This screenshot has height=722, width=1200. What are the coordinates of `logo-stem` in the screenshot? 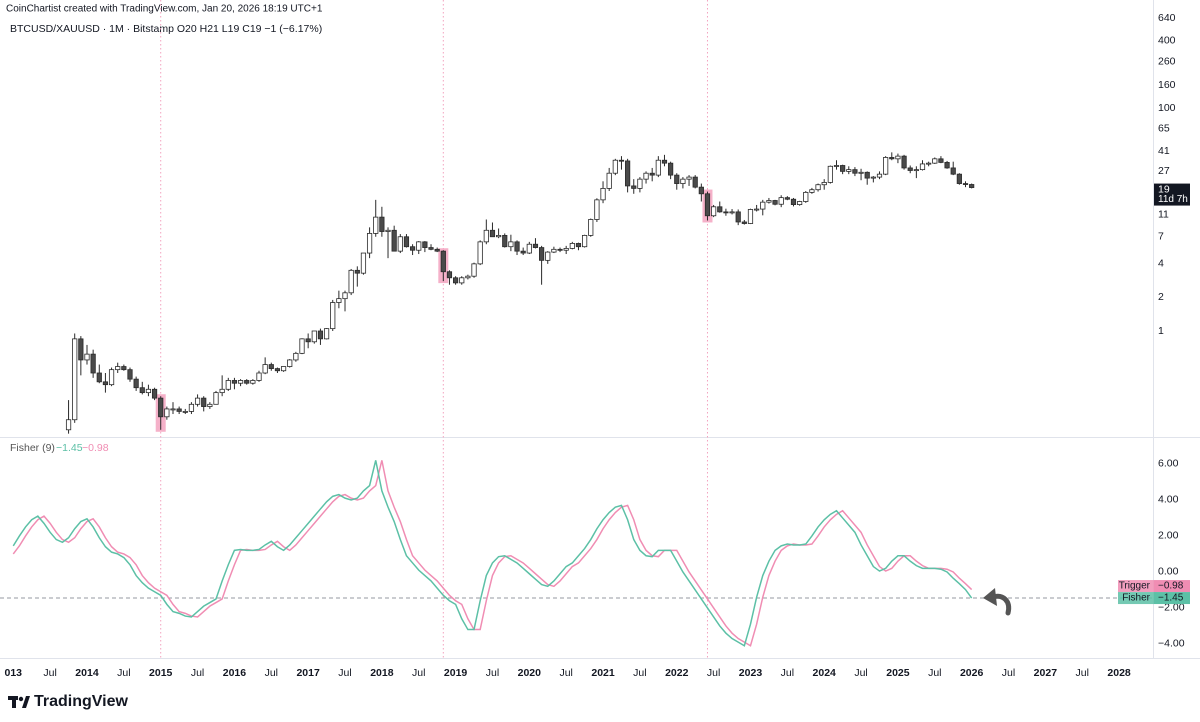 It's located at (14, 702).